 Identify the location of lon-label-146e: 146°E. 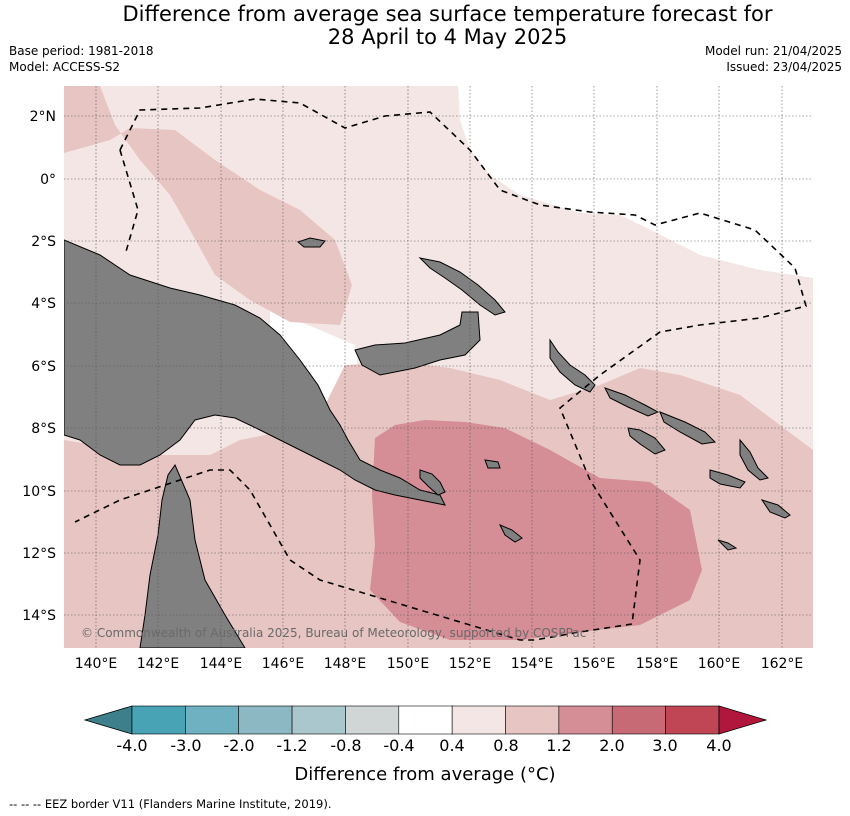
(283, 664).